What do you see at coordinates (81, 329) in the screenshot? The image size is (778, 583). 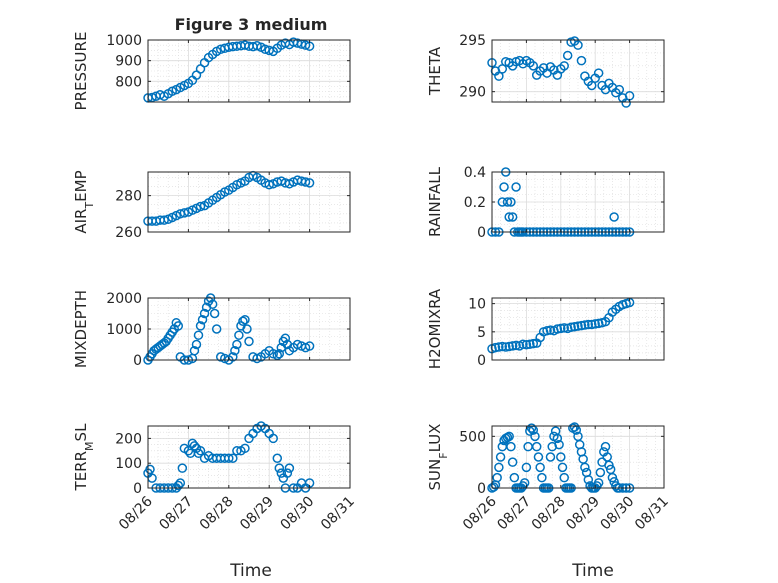 I see `ylabel: MIXDEPTH` at bounding box center [81, 329].